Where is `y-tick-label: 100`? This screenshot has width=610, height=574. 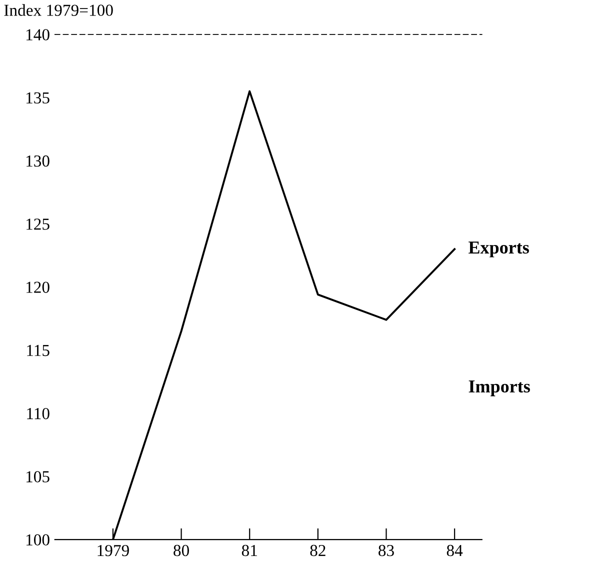
y-tick-label: 100 is located at coordinates (38, 540).